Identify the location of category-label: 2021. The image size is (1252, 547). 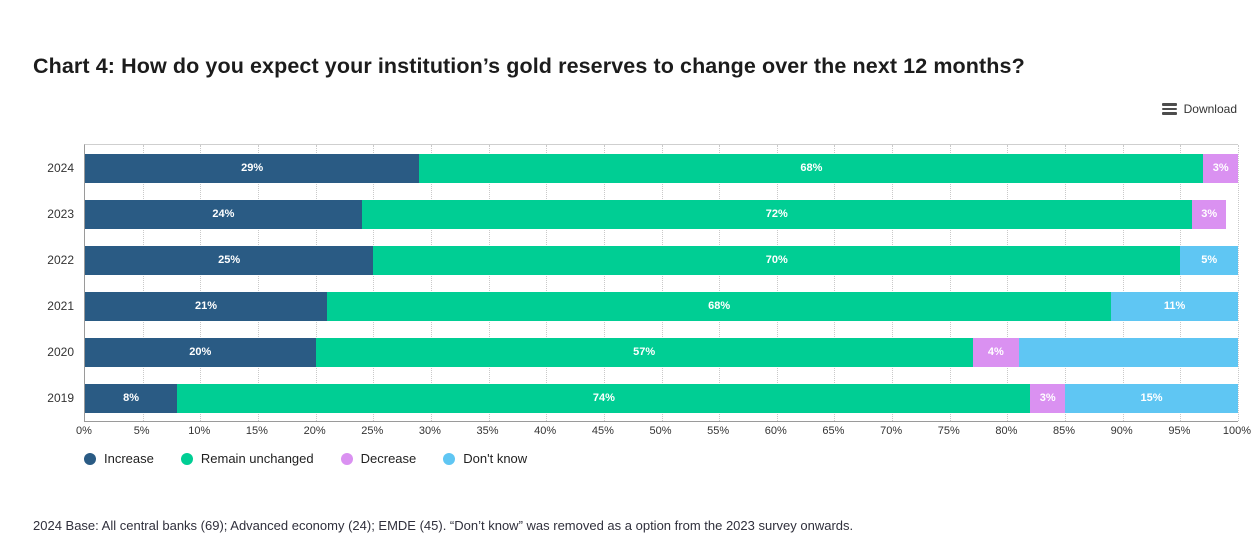
(60, 306).